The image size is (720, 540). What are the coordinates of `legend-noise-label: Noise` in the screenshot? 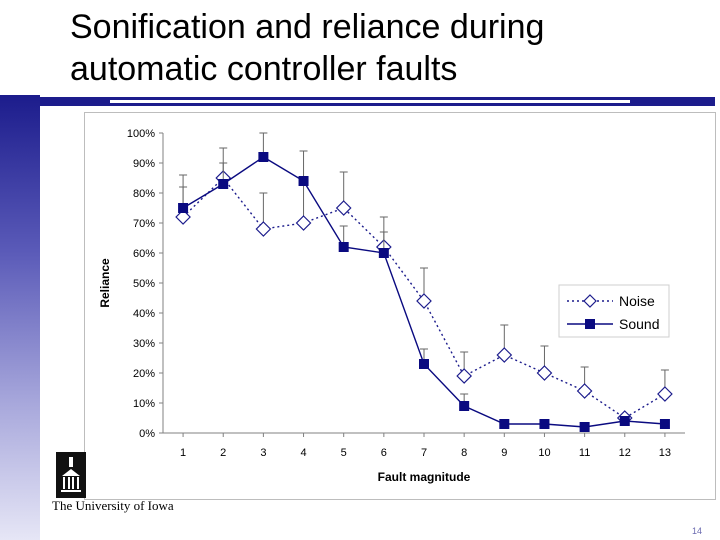 It's located at (637, 301).